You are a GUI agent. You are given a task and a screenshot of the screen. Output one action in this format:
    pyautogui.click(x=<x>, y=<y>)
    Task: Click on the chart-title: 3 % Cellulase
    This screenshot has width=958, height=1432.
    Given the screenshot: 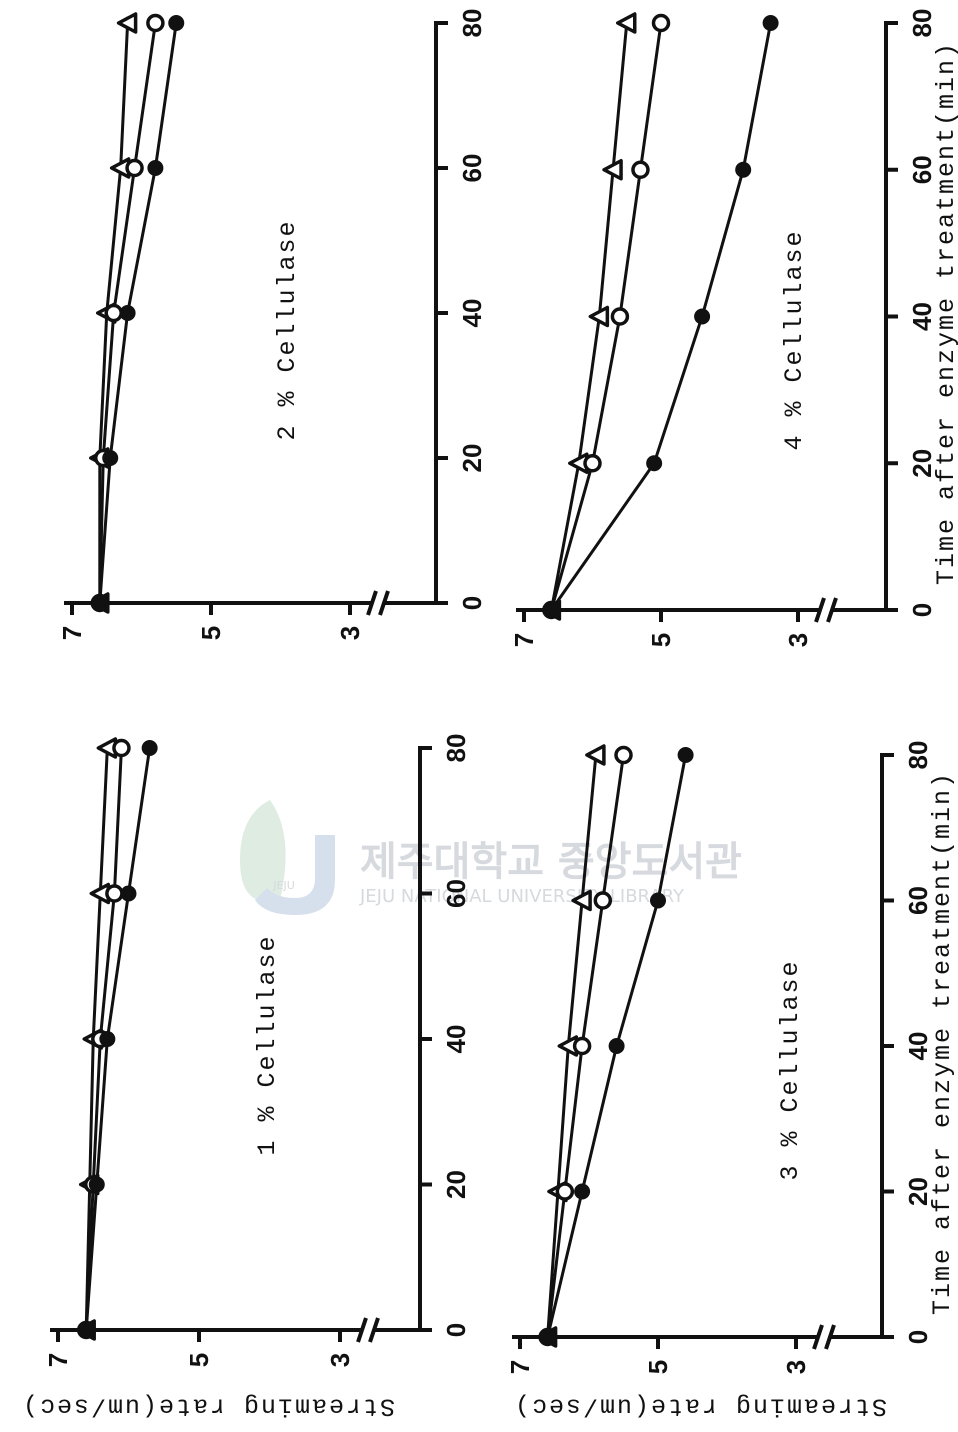 What is the action you would take?
    pyautogui.click(x=790, y=1069)
    